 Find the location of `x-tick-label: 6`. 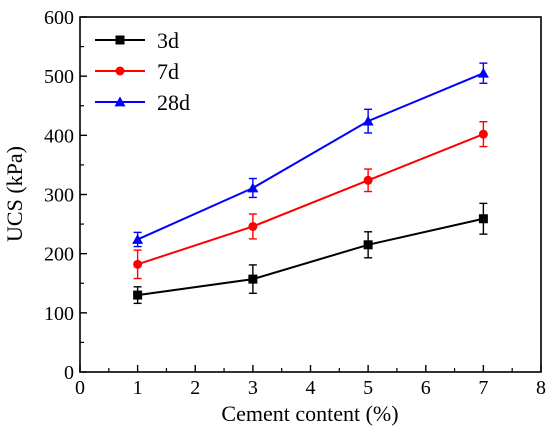

x-tick-label: 6 is located at coordinates (426, 388).